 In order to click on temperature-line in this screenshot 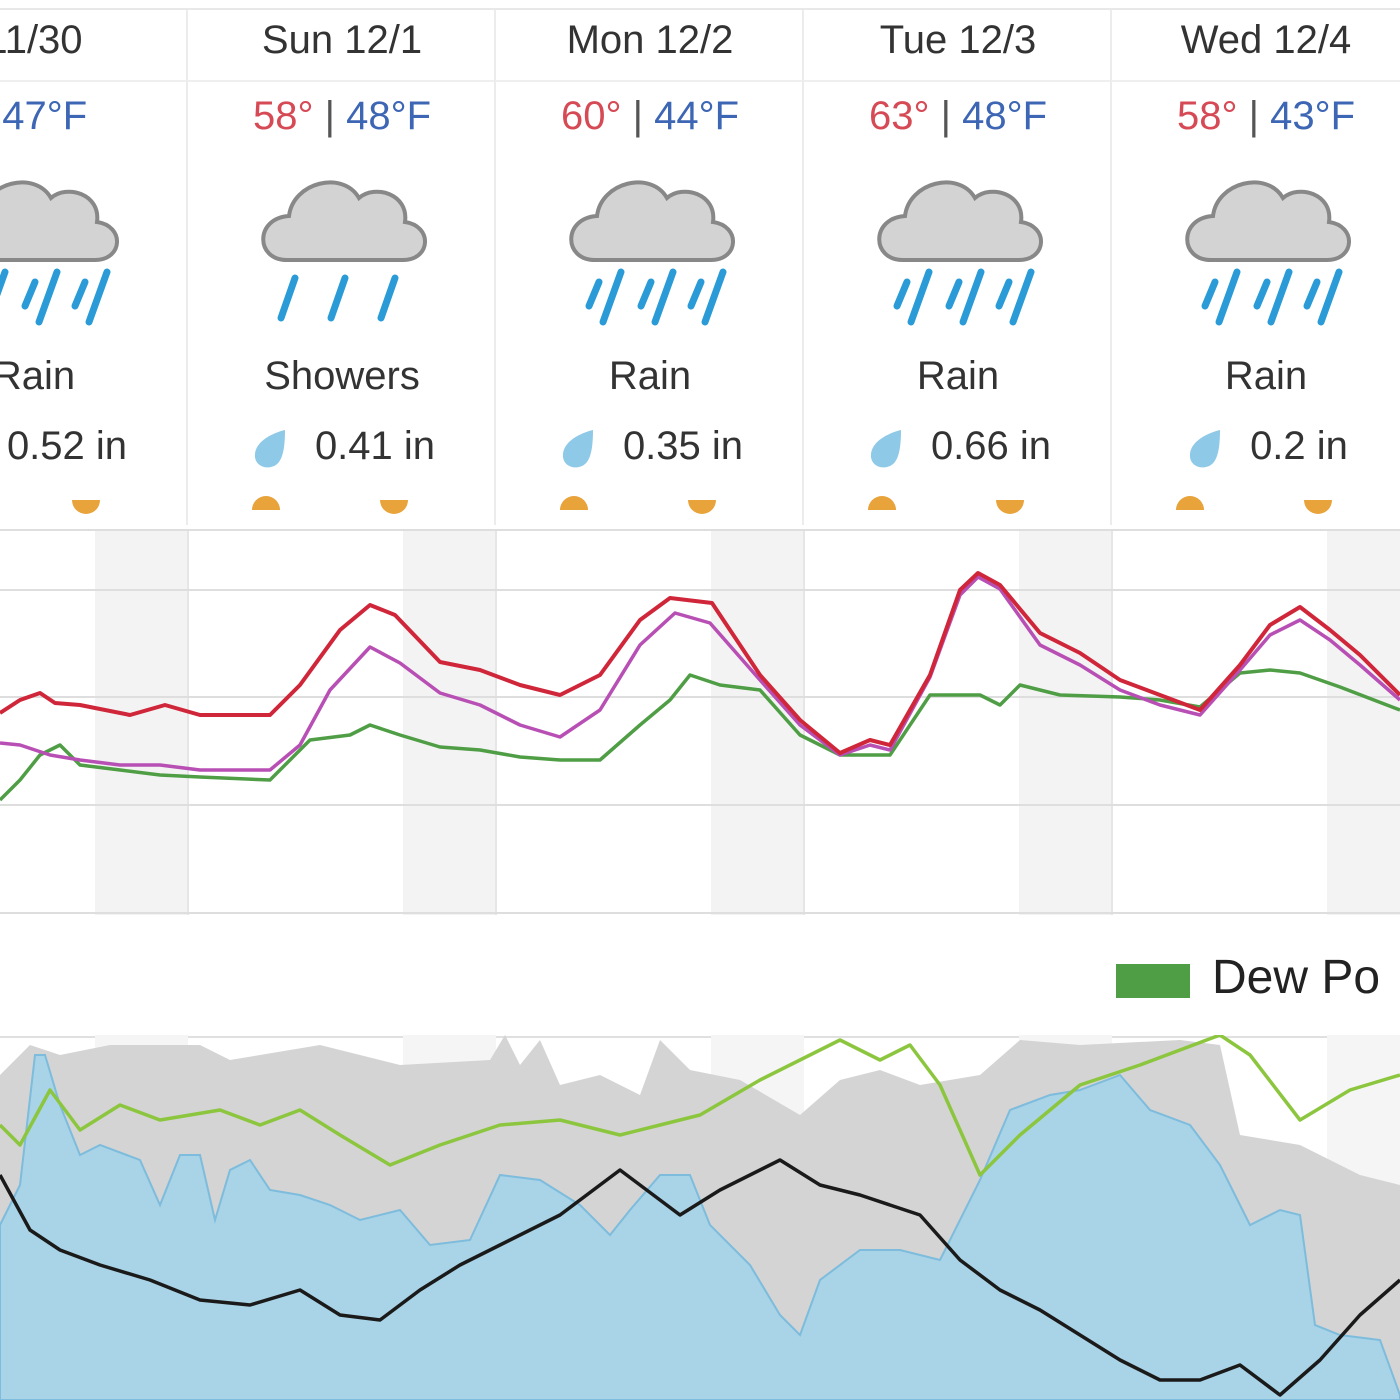, I will do `click(700, 663)`.